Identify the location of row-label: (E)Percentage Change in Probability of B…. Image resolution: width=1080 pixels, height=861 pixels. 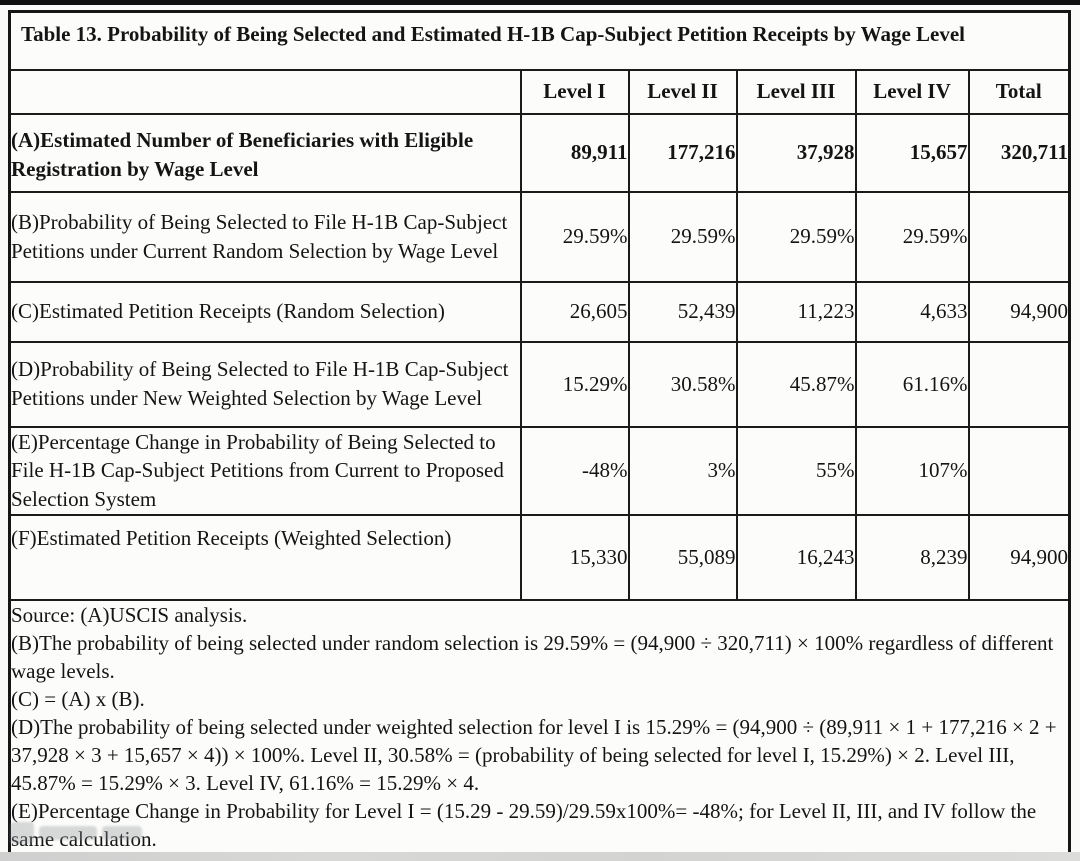
(265, 471).